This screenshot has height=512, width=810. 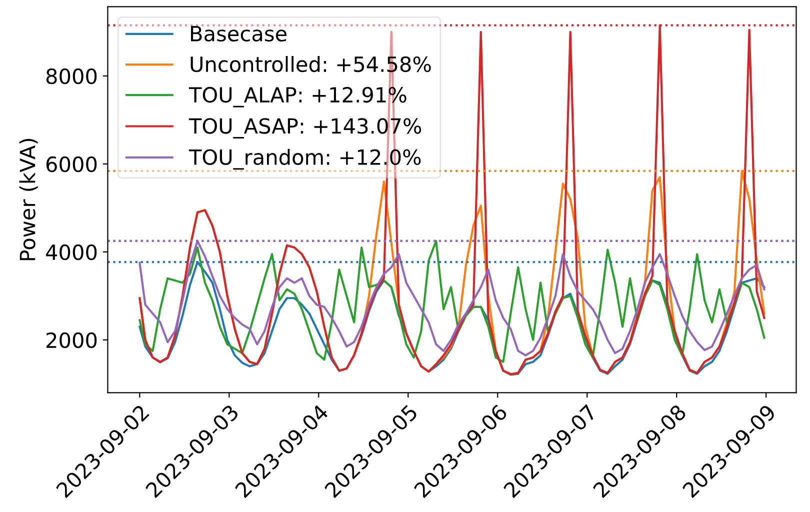 I want to click on y-tick-label: 6000, so click(x=71, y=164).